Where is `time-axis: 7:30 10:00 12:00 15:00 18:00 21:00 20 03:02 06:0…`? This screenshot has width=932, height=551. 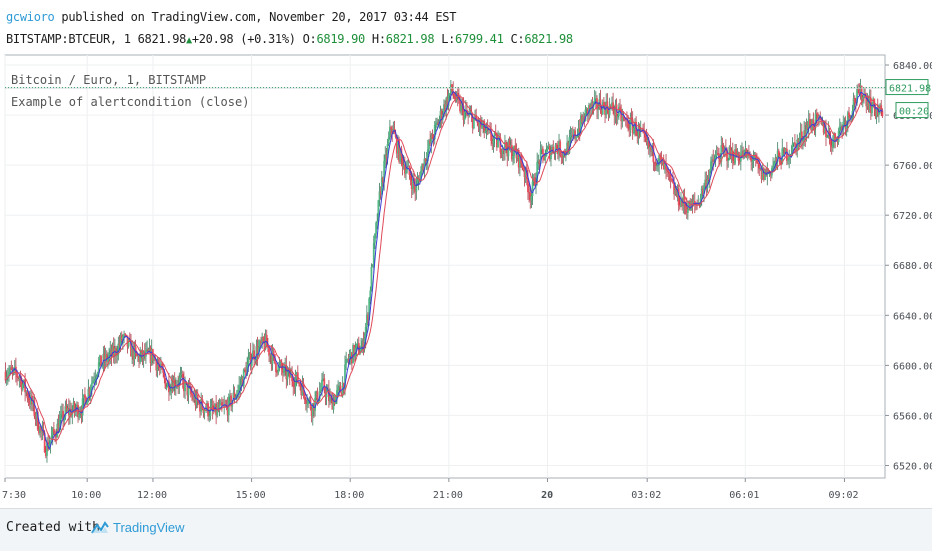 time-axis: 7:30 10:00 12:00 15:00 18:00 21:00 20 03:02 06:0… is located at coordinates (430, 489).